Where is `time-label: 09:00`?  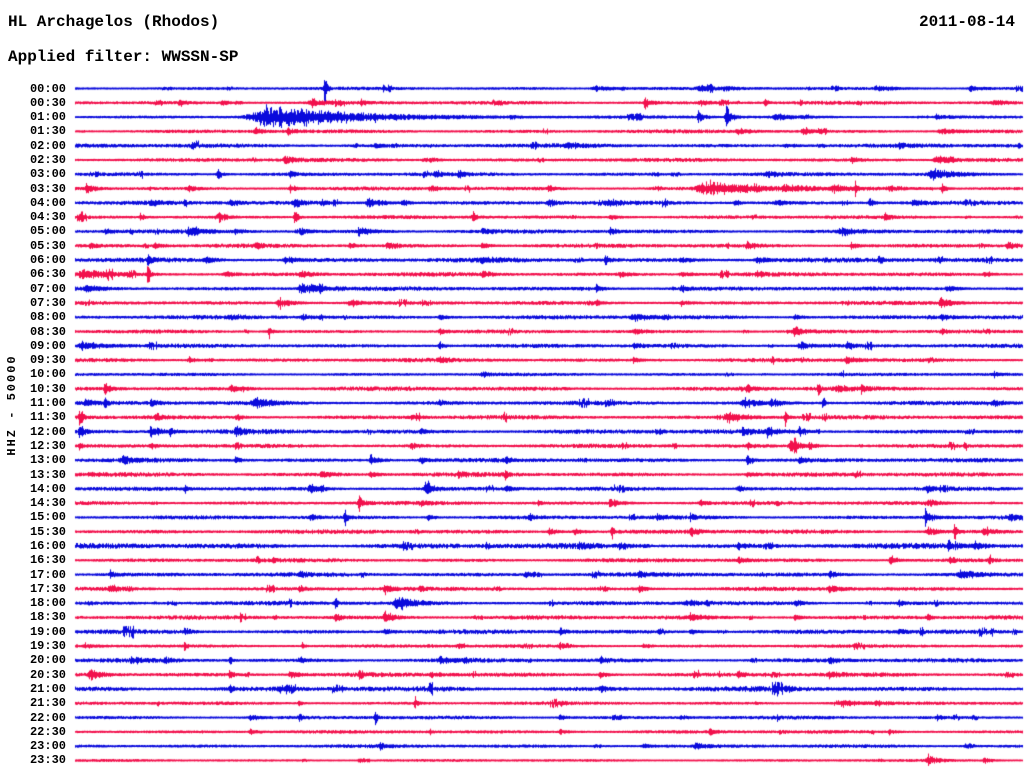
time-label: 09:00 is located at coordinates (47, 345).